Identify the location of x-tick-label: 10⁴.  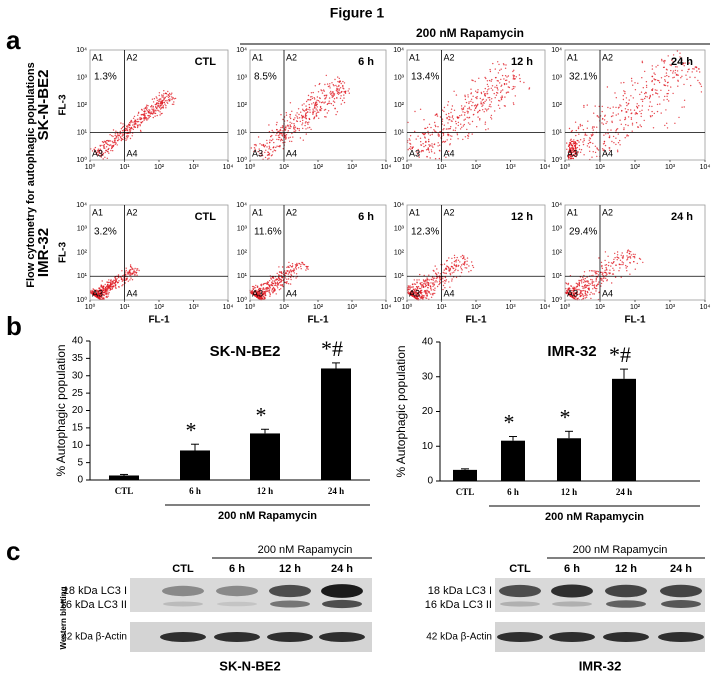
(705, 307).